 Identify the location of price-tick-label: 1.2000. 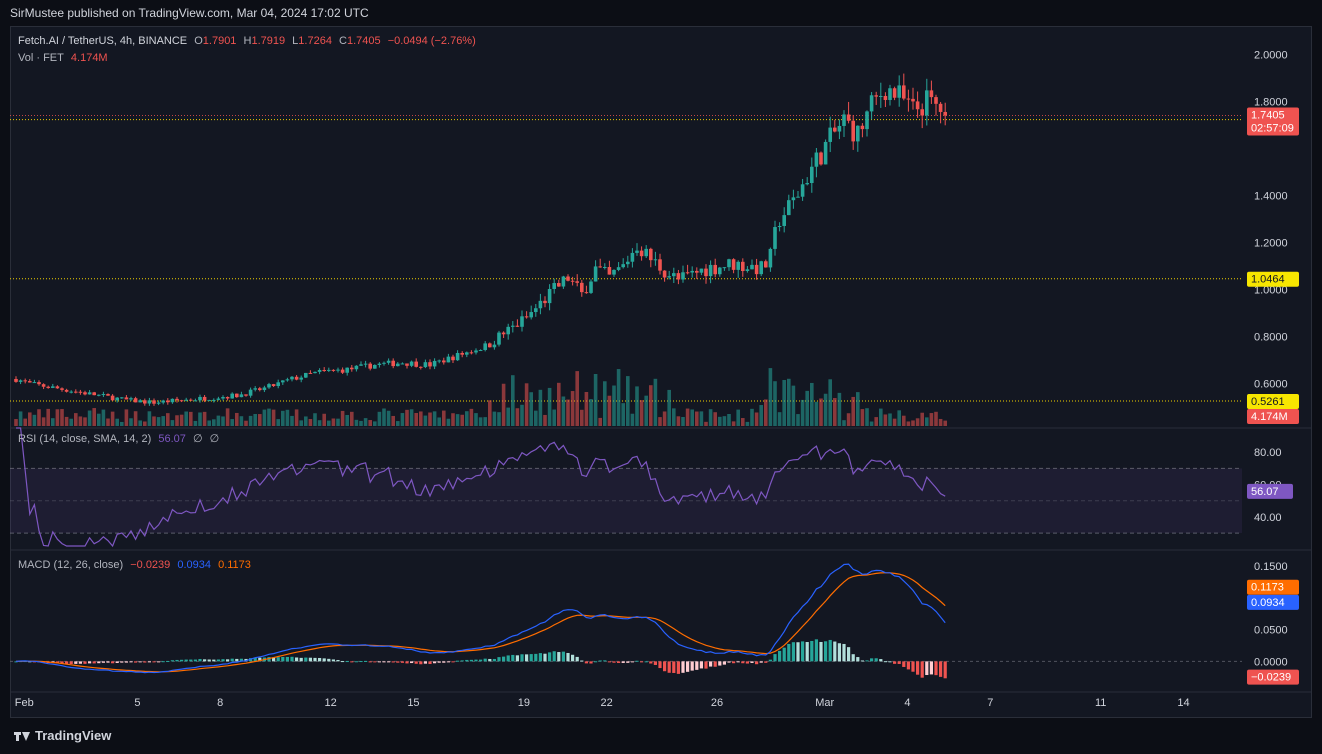
(1271, 244).